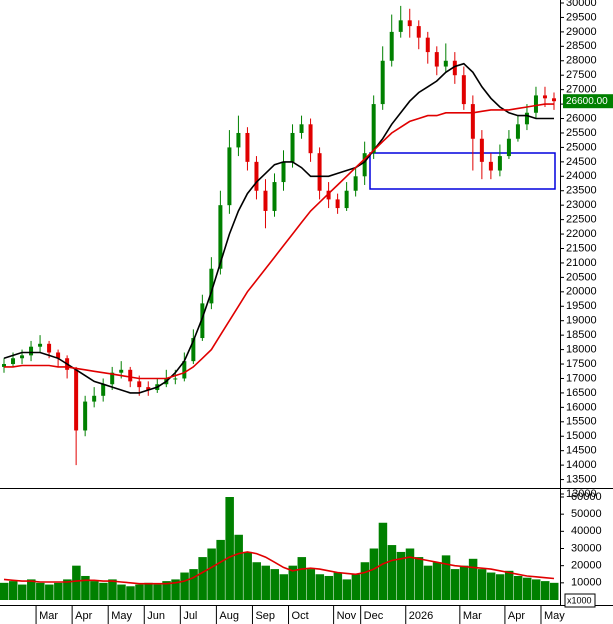  Describe the element at coordinates (581, 349) in the screenshot. I see `y-tick-label: 18000` at that location.